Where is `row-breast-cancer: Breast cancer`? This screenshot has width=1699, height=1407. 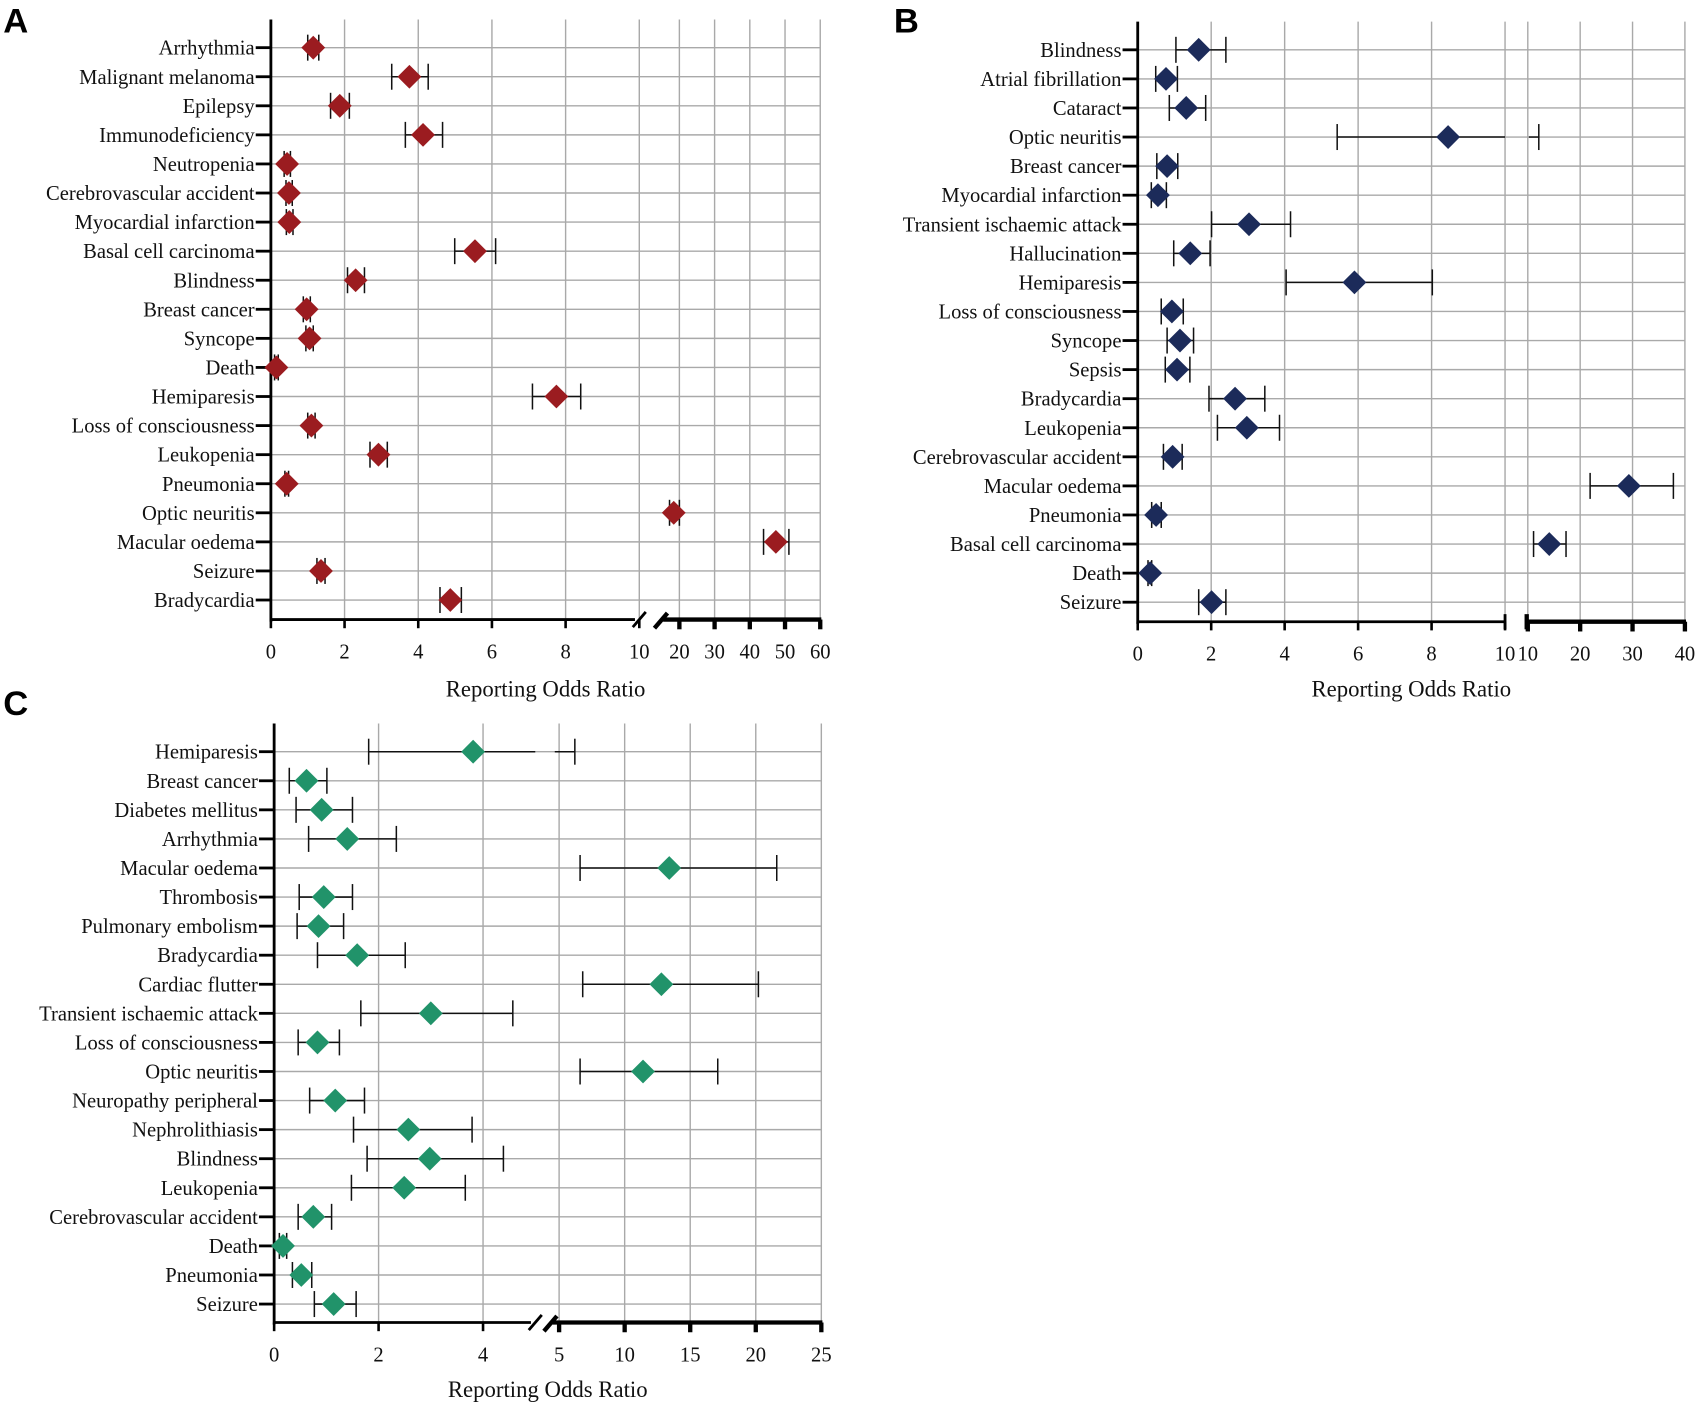 row-breast-cancer: Breast cancer is located at coordinates (231, 309).